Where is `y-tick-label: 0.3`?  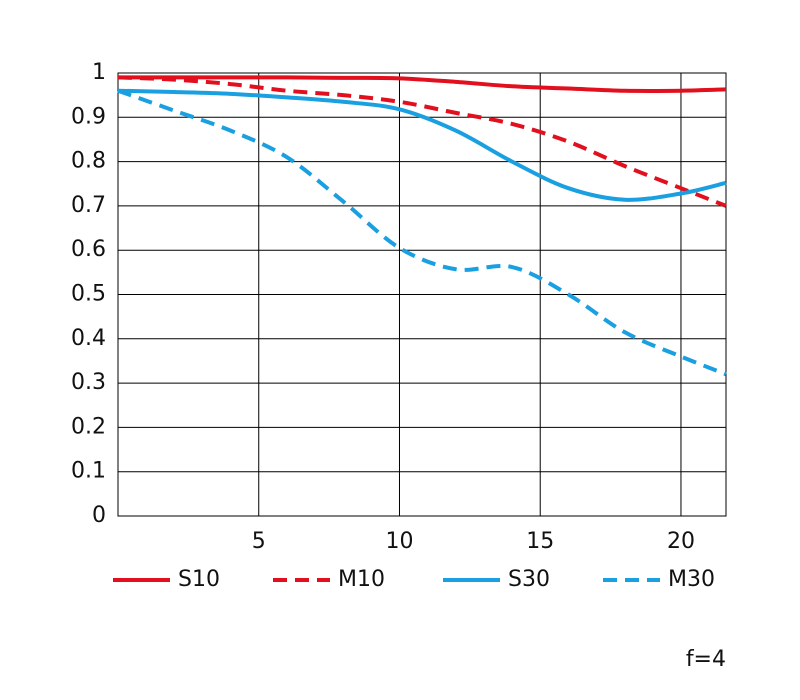
y-tick-label: 0.3 is located at coordinates (88, 382).